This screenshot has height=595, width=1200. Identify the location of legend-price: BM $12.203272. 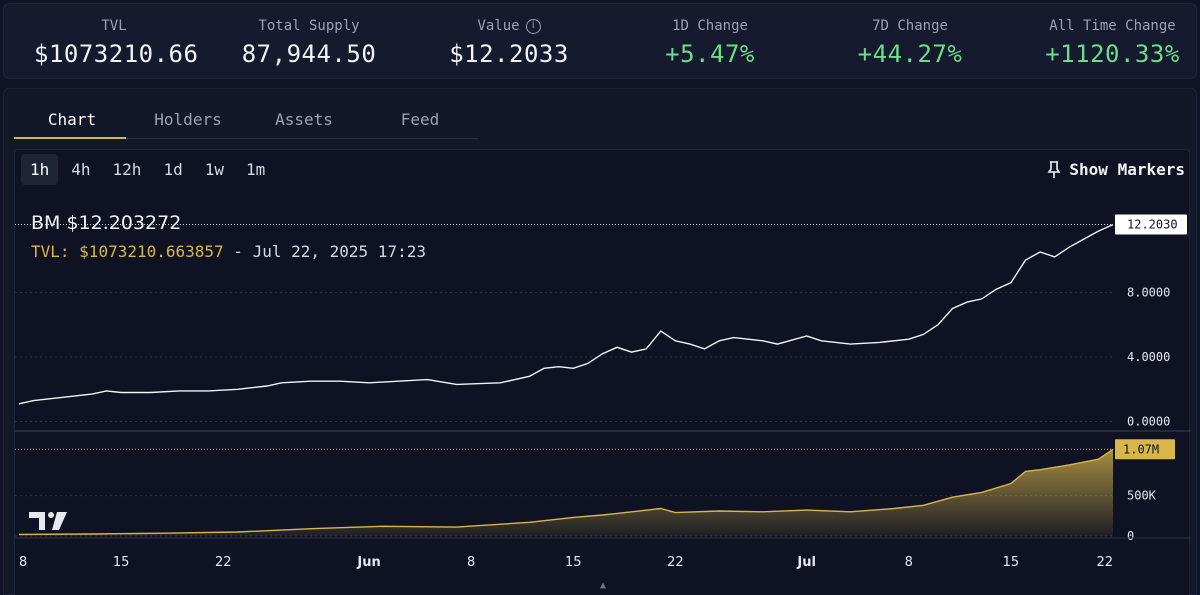
(106, 223).